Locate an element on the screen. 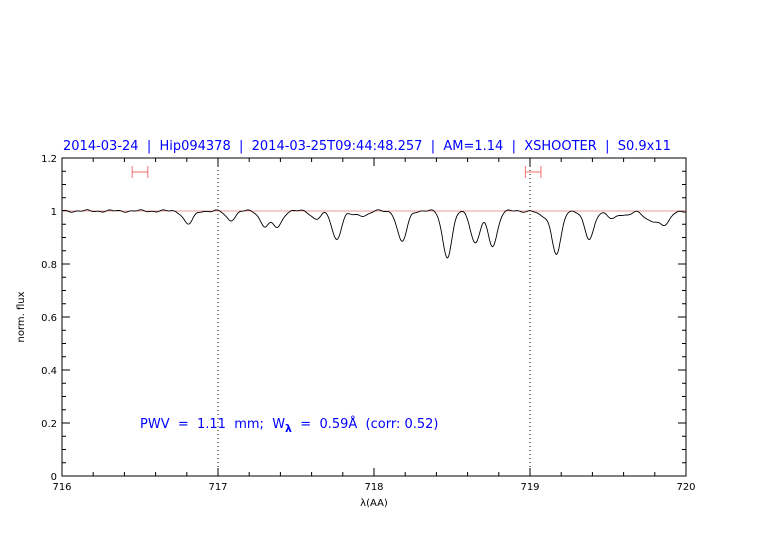 This screenshot has height=546, width=782. x-axis-label: λ(AA) is located at coordinates (374, 503).